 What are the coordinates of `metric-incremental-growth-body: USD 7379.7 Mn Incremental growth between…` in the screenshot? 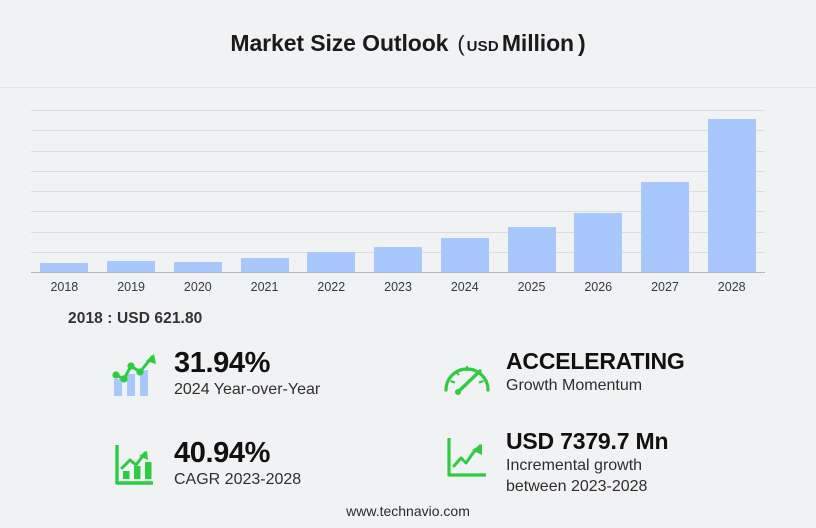 It's located at (587, 462).